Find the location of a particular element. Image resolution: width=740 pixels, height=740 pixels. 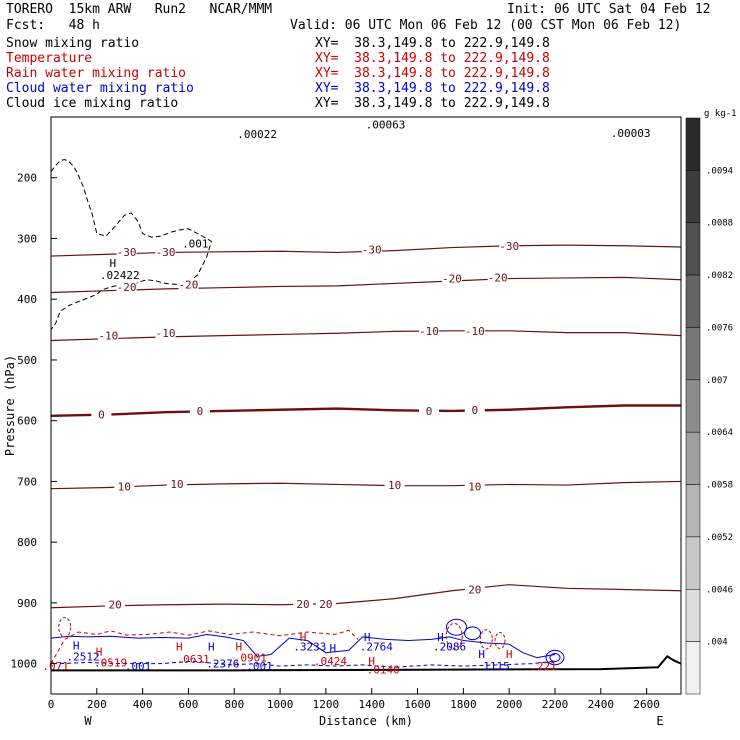

snow-ice-contours is located at coordinates (131, 244).